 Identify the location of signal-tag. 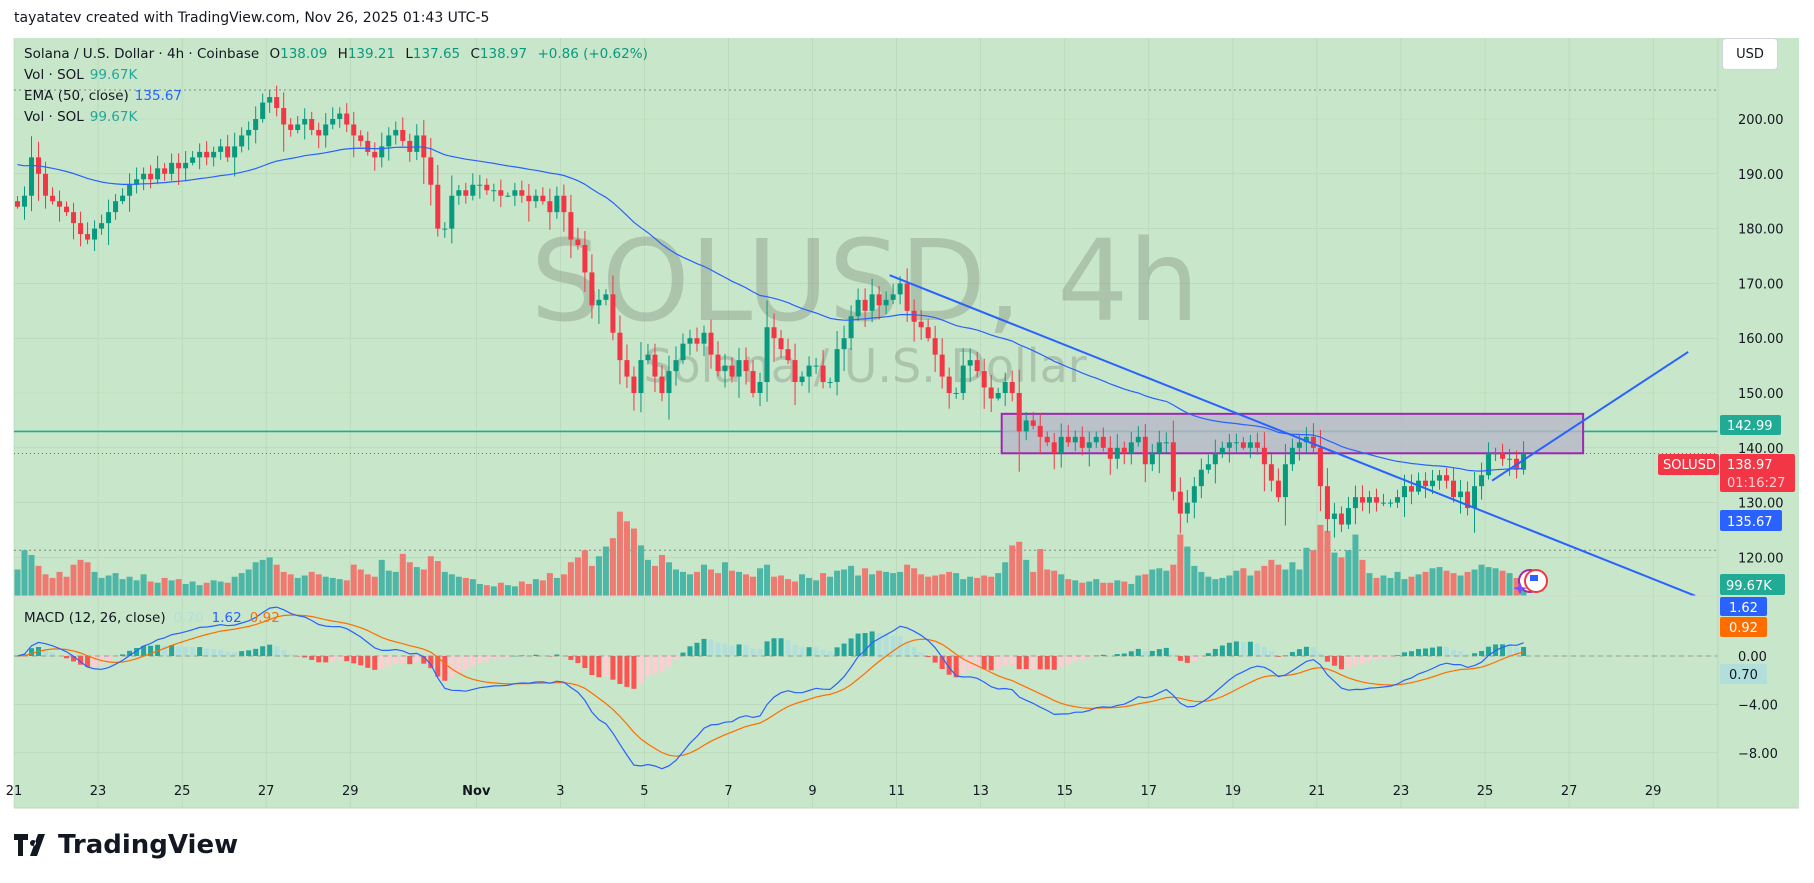
(1743, 627).